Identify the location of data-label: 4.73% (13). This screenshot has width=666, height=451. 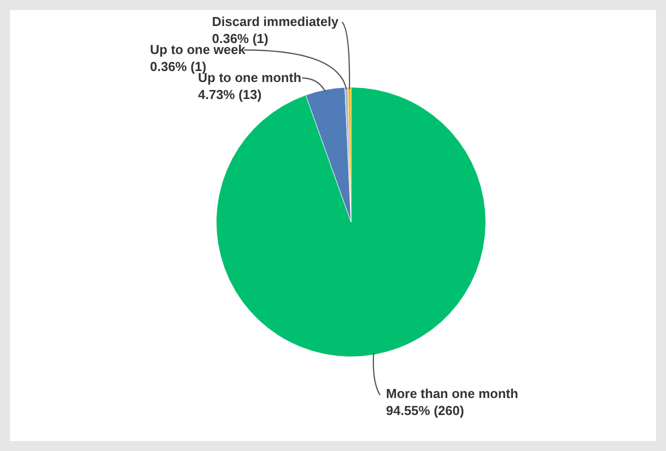
(230, 94).